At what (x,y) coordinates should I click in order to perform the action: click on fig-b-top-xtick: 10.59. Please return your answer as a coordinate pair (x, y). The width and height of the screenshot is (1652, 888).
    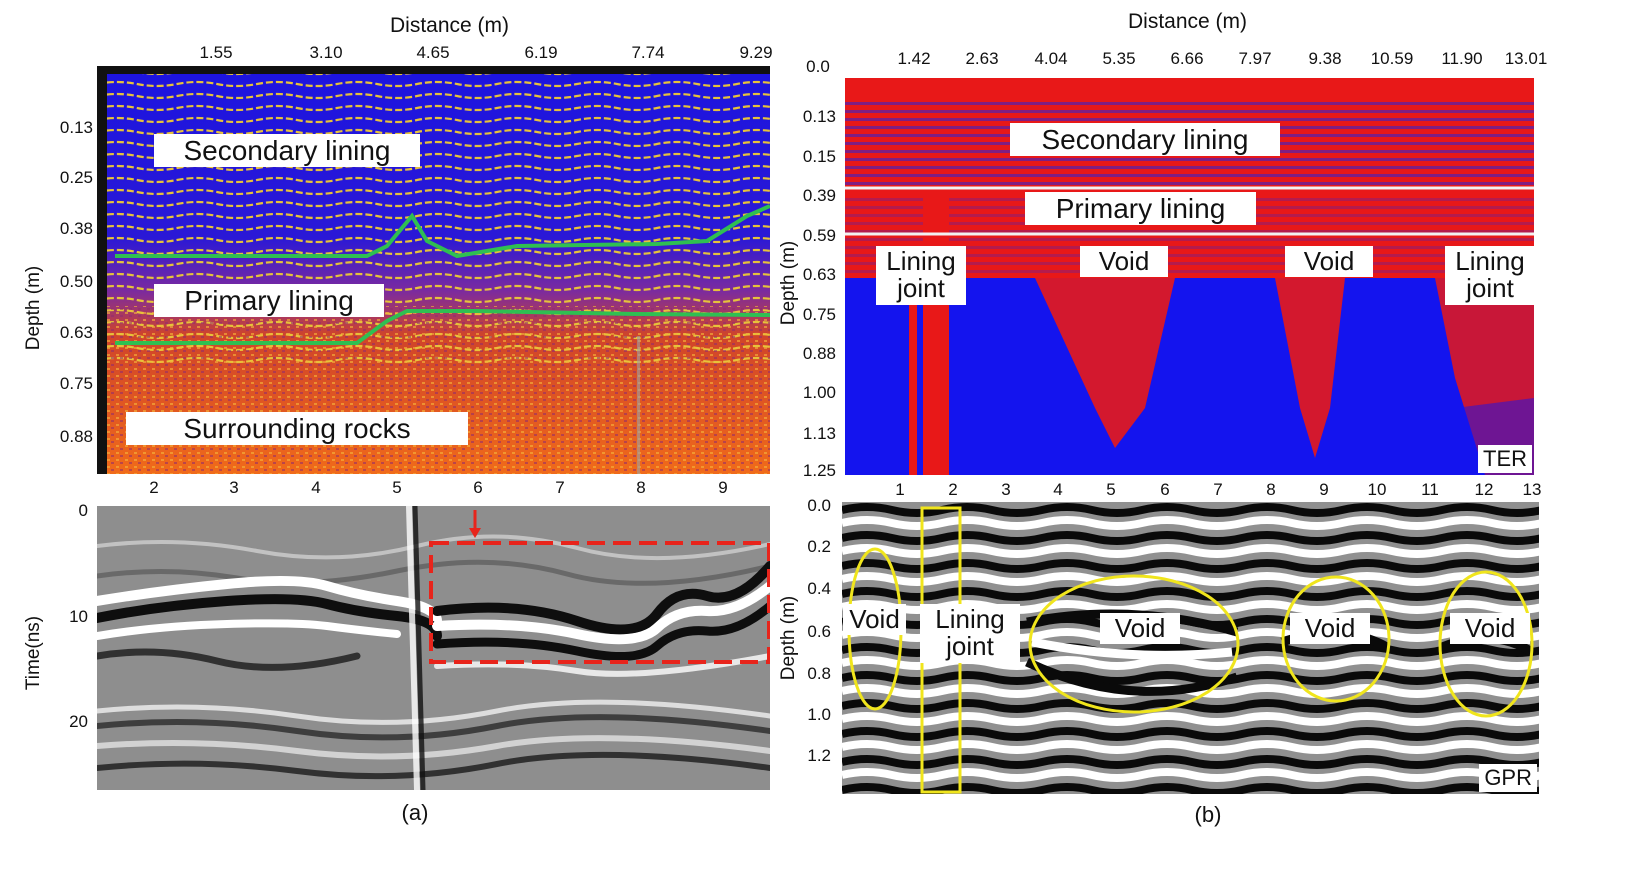
    Looking at the image, I should click on (1392, 58).